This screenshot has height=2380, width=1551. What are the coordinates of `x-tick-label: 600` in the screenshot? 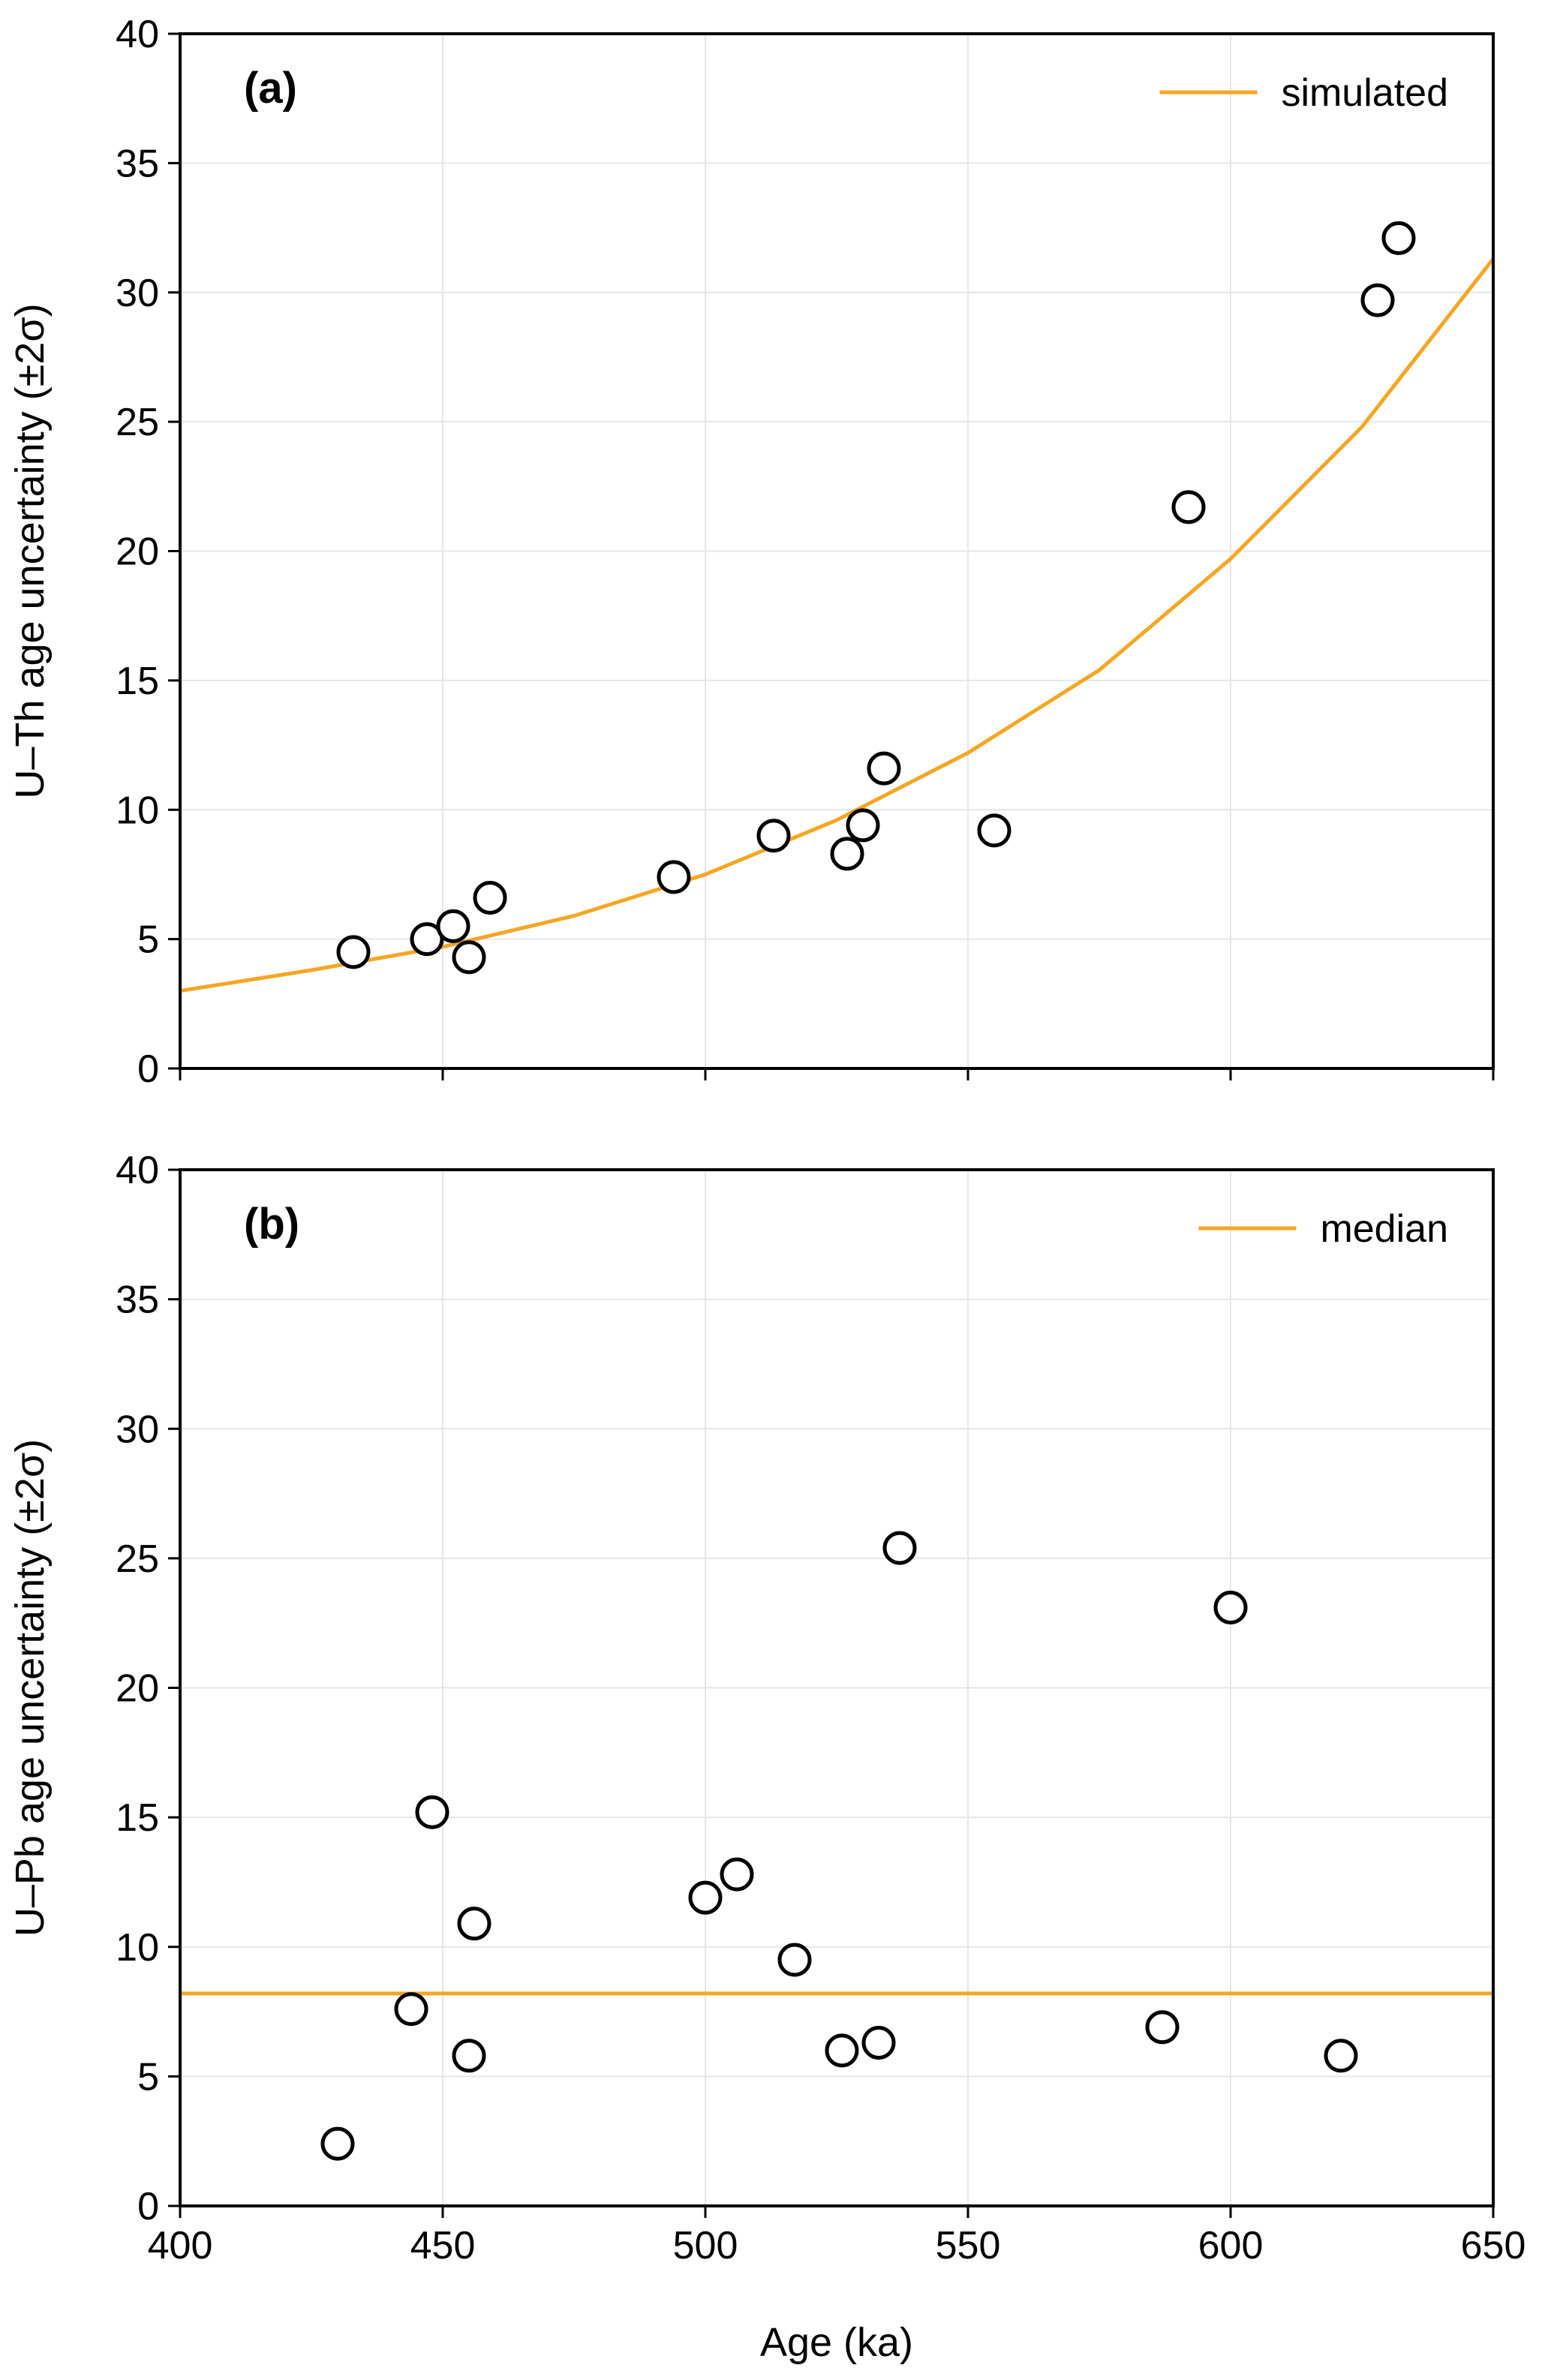 It's located at (1231, 2245).